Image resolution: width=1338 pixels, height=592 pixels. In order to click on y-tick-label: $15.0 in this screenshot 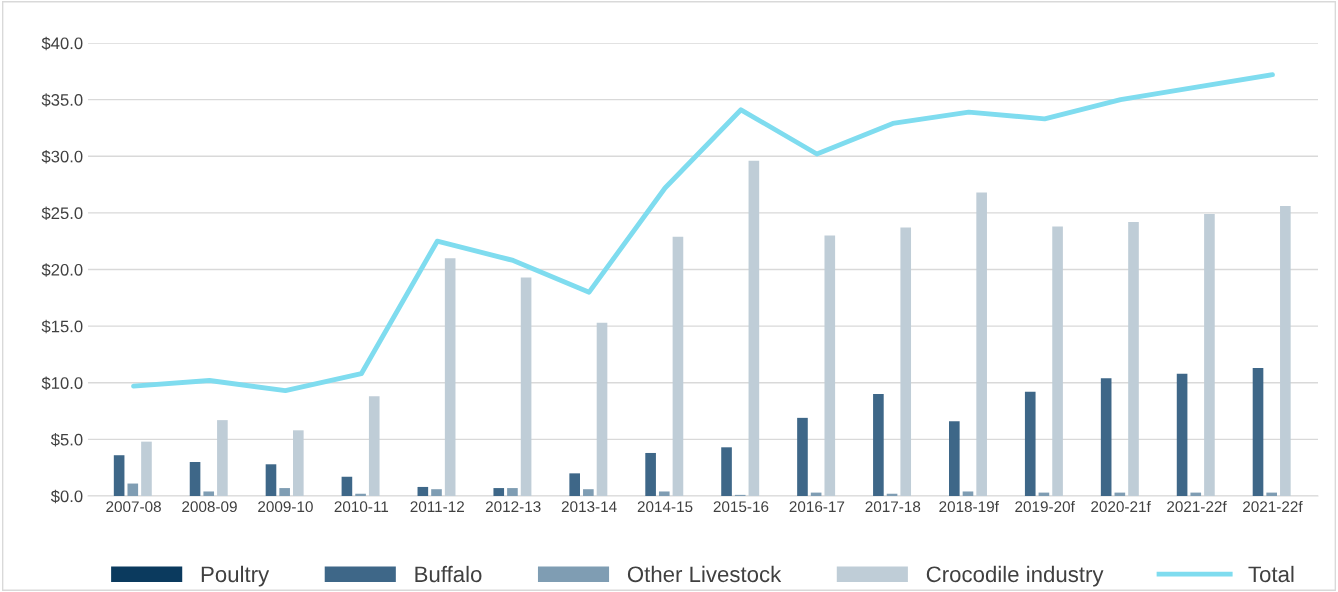, I will do `click(62, 326)`.